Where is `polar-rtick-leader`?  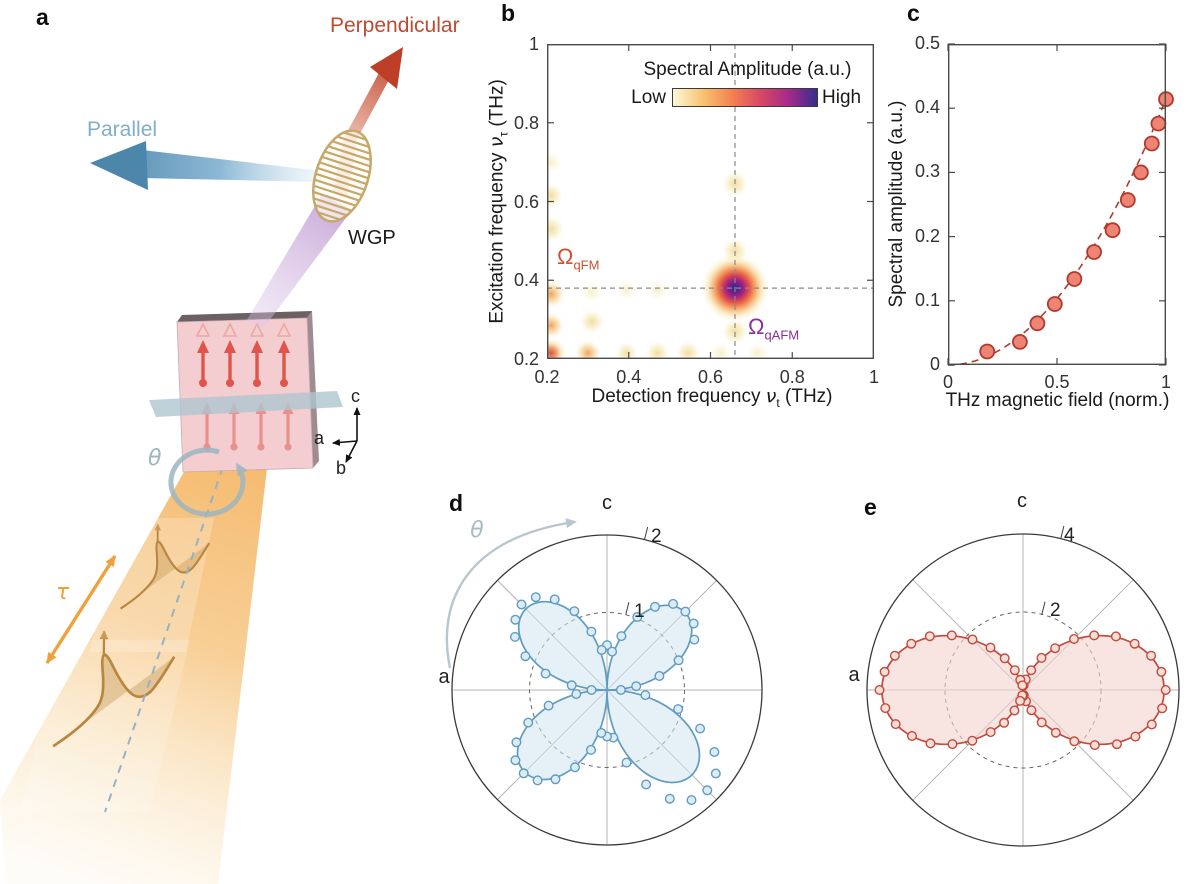 polar-rtick-leader is located at coordinates (627, 608).